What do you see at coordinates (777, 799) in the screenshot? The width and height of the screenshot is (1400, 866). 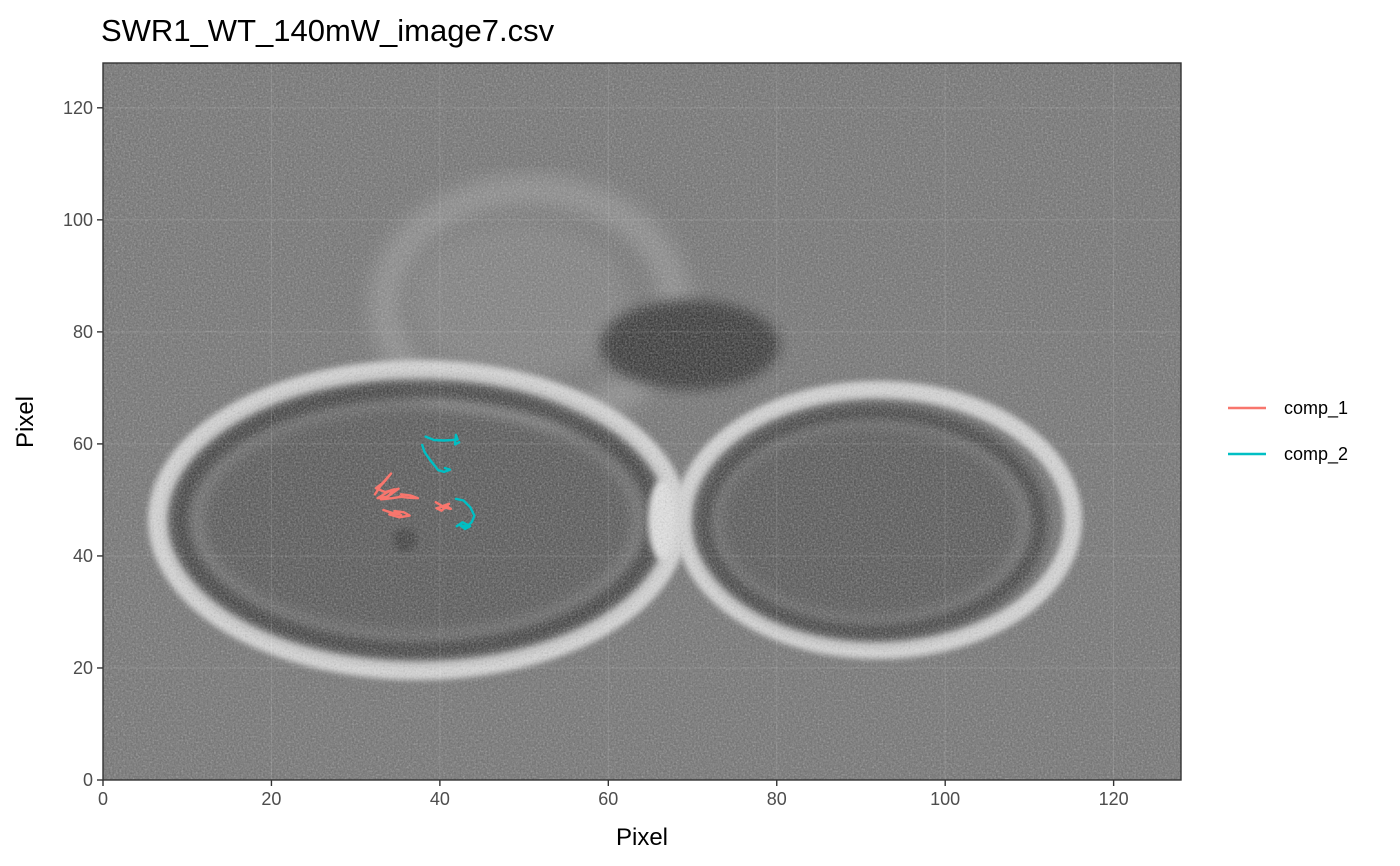 I see `x-tick-label: 80` at bounding box center [777, 799].